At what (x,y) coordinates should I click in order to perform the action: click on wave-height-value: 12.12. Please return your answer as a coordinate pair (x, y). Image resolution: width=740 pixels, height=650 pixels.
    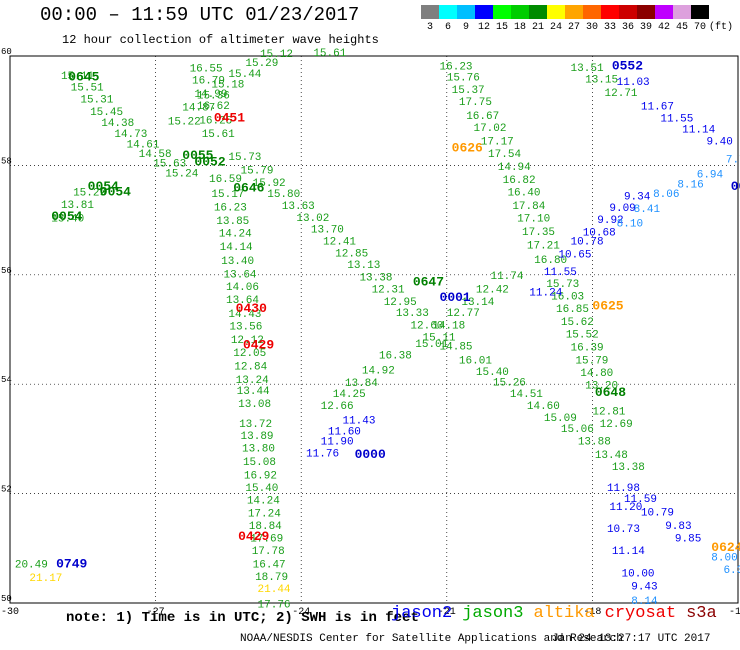
    Looking at the image, I should click on (247, 341).